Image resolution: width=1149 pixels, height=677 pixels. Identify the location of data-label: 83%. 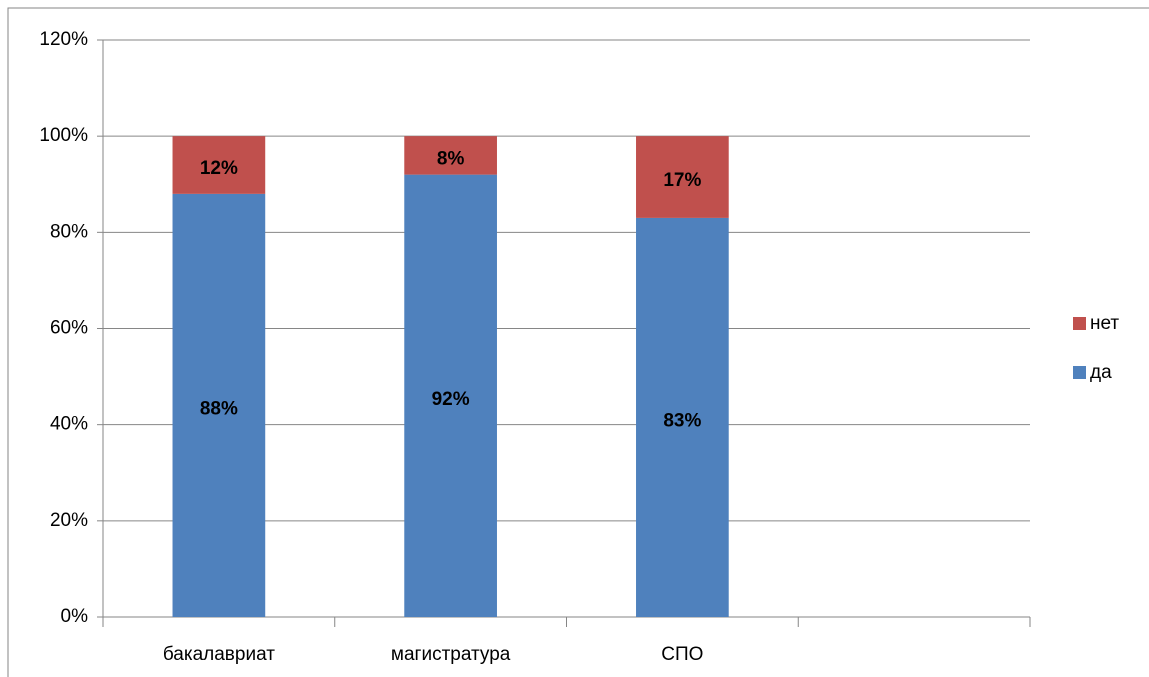
(682, 420).